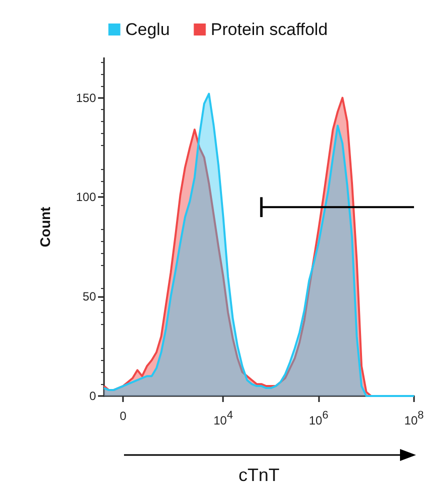  What do you see at coordinates (123, 416) in the screenshot?
I see `x-tick-label: 0` at bounding box center [123, 416].